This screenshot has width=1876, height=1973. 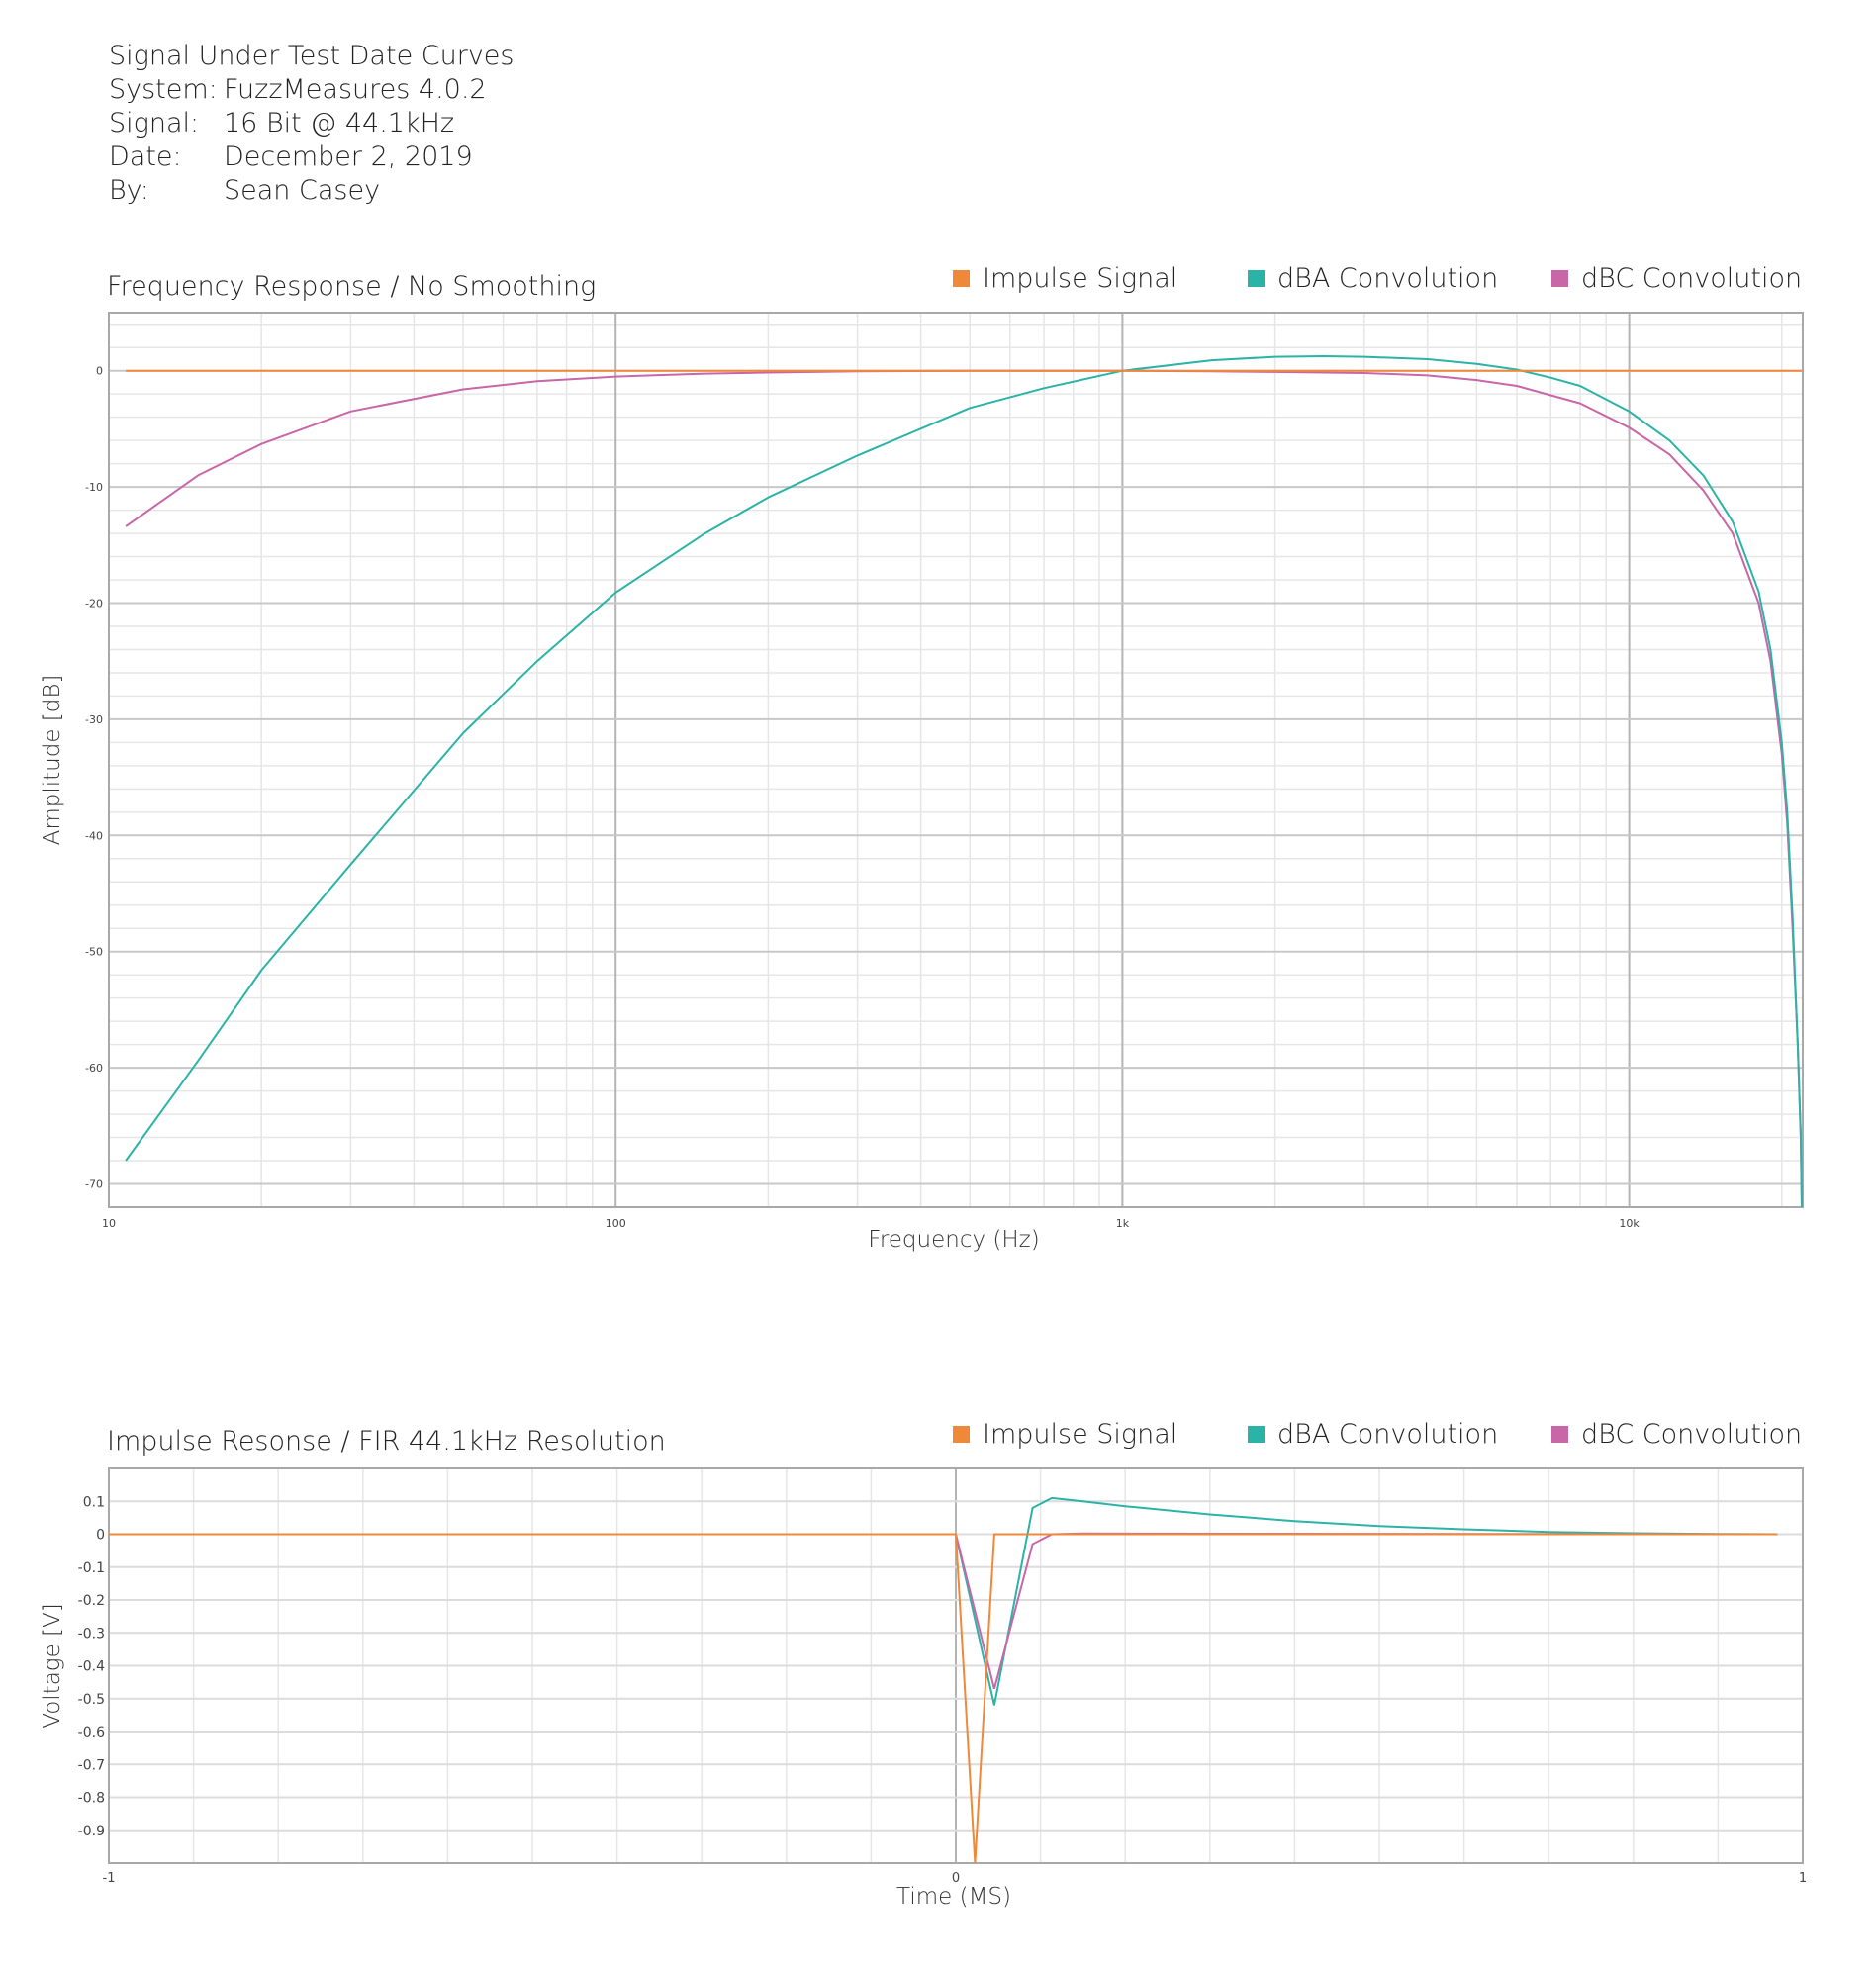 I want to click on signal-row: Signal: 16 Bit @ 44.1kHz, so click(x=311, y=124).